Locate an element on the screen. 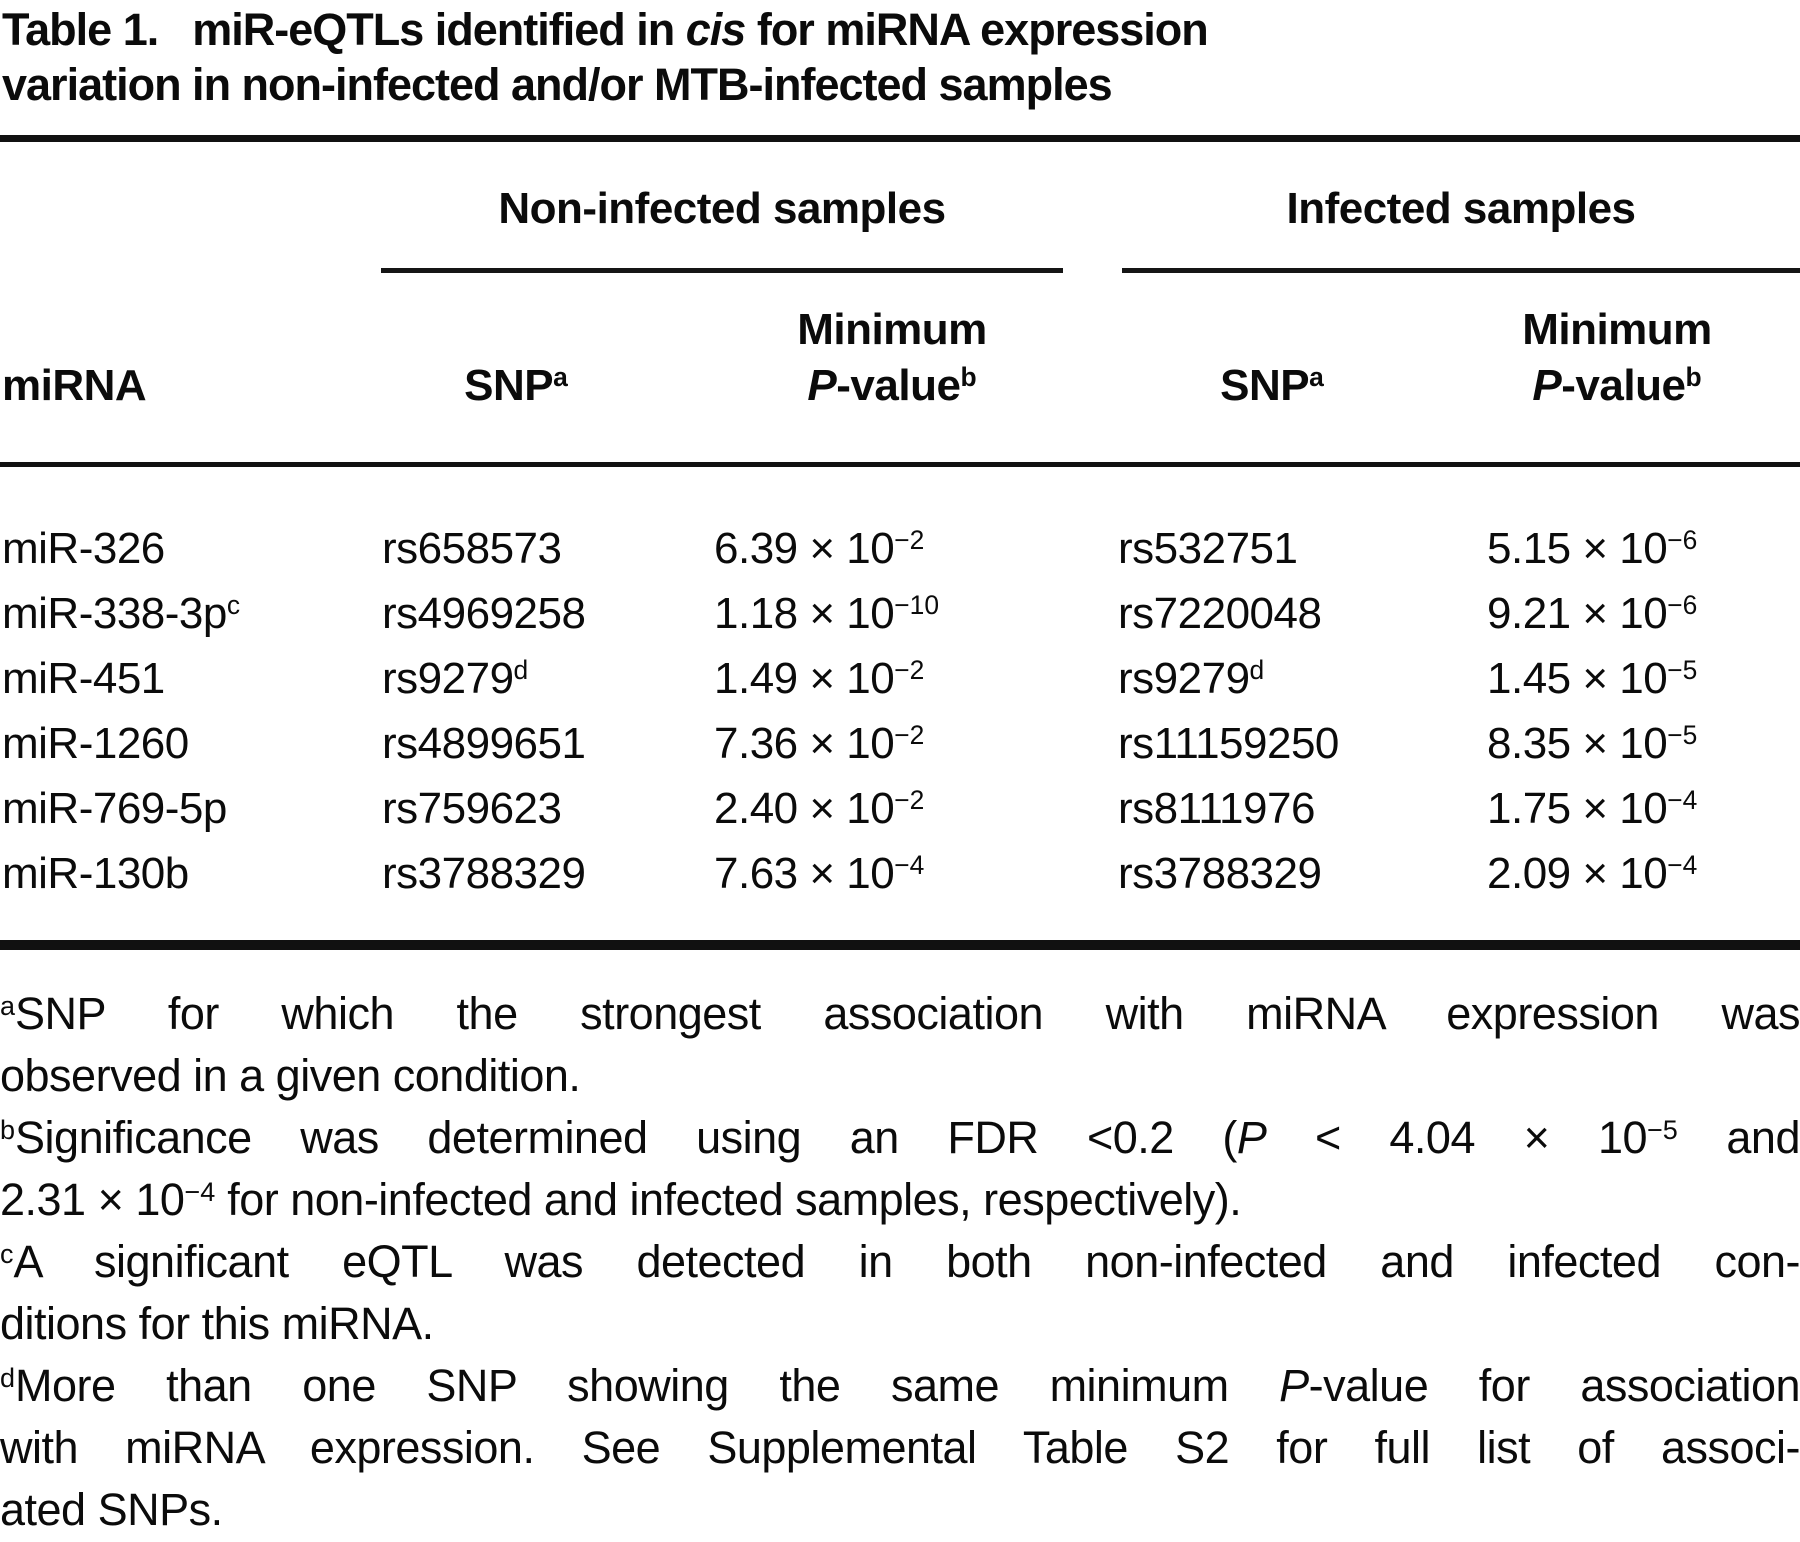 The width and height of the screenshot is (1800, 1542). pvalue-cell-infected-sup: −4 is located at coordinates (1682, 865).